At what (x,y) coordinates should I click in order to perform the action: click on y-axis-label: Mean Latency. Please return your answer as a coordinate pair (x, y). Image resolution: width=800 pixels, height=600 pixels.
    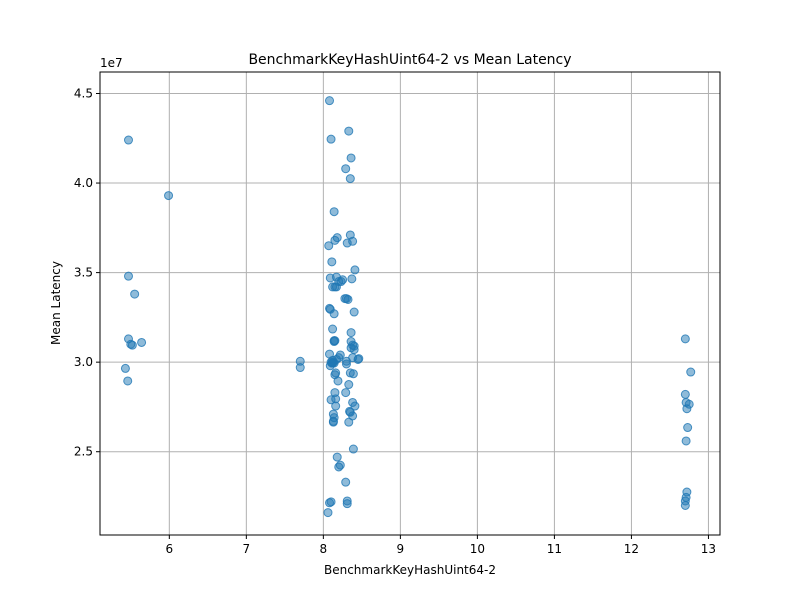
    Looking at the image, I should click on (56, 303).